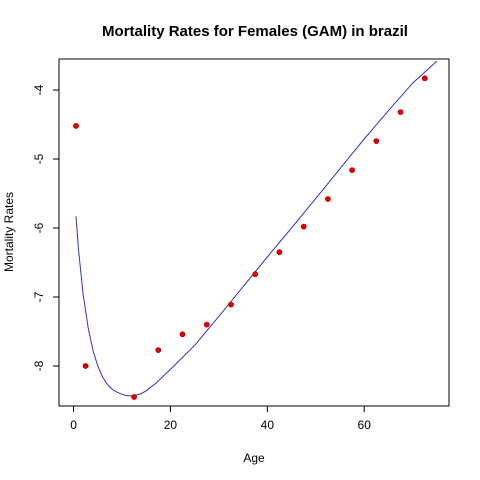  What do you see at coordinates (39, 227) in the screenshot?
I see `y-tick-label: -6` at bounding box center [39, 227].